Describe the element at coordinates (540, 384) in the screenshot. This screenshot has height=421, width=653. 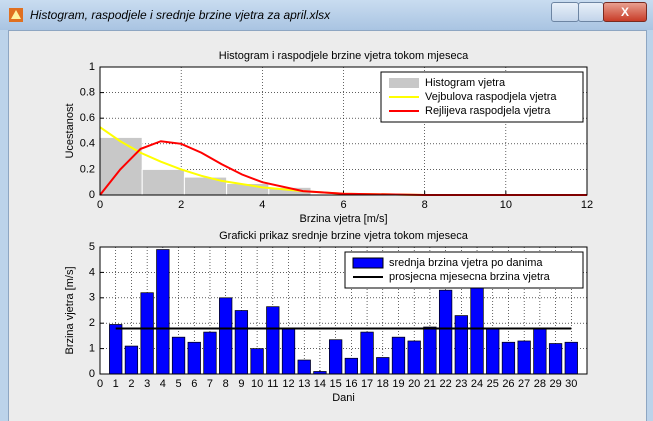
I see `x-tick-label: 28` at that location.